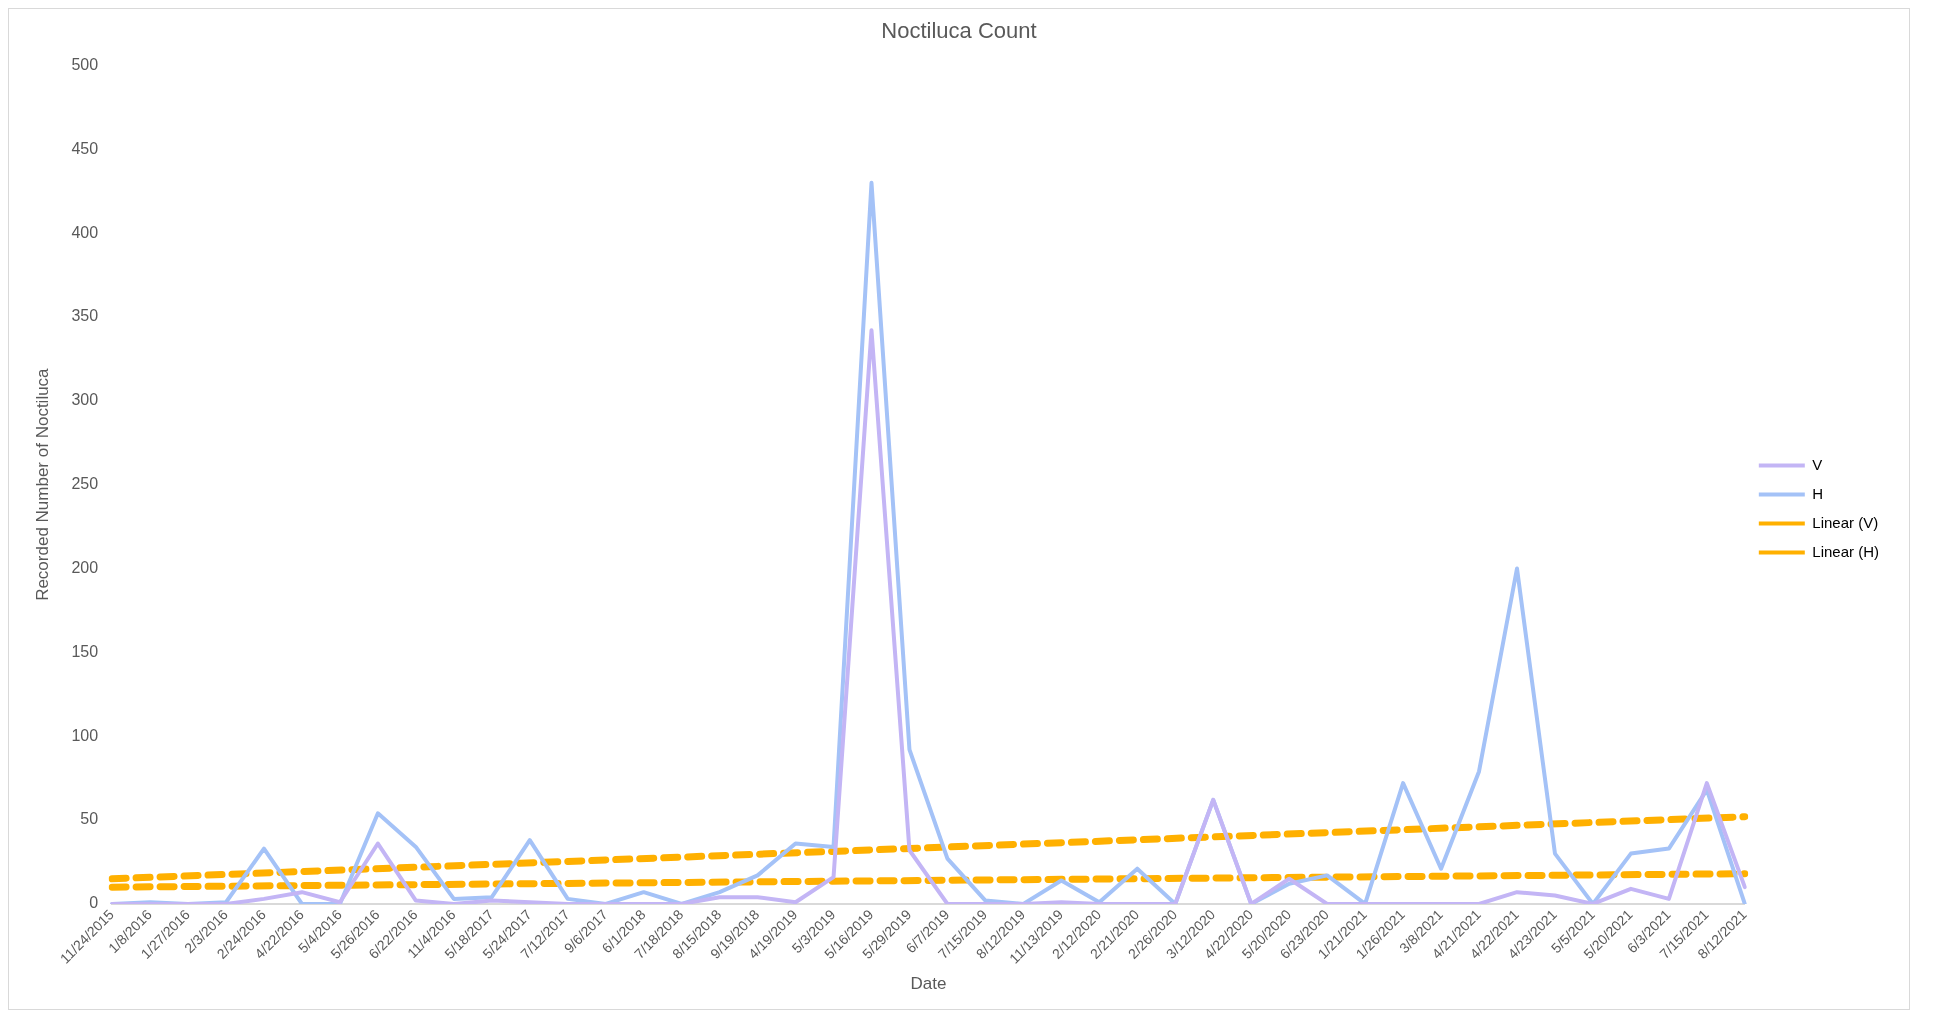 The width and height of the screenshot is (1959, 1032). I want to click on y-axis-title: Recorded Number of Noctiluca, so click(42, 484).